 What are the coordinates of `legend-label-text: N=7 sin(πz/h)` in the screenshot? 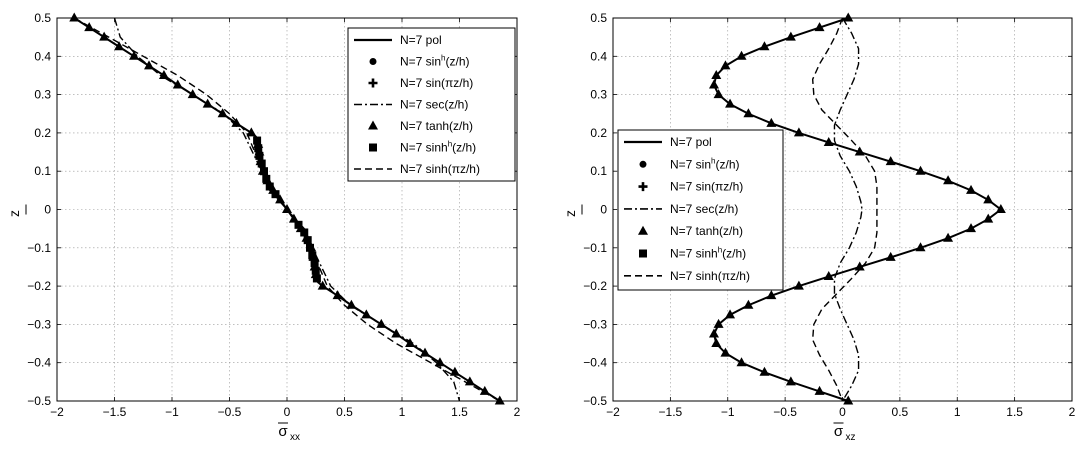 It's located at (706, 187).